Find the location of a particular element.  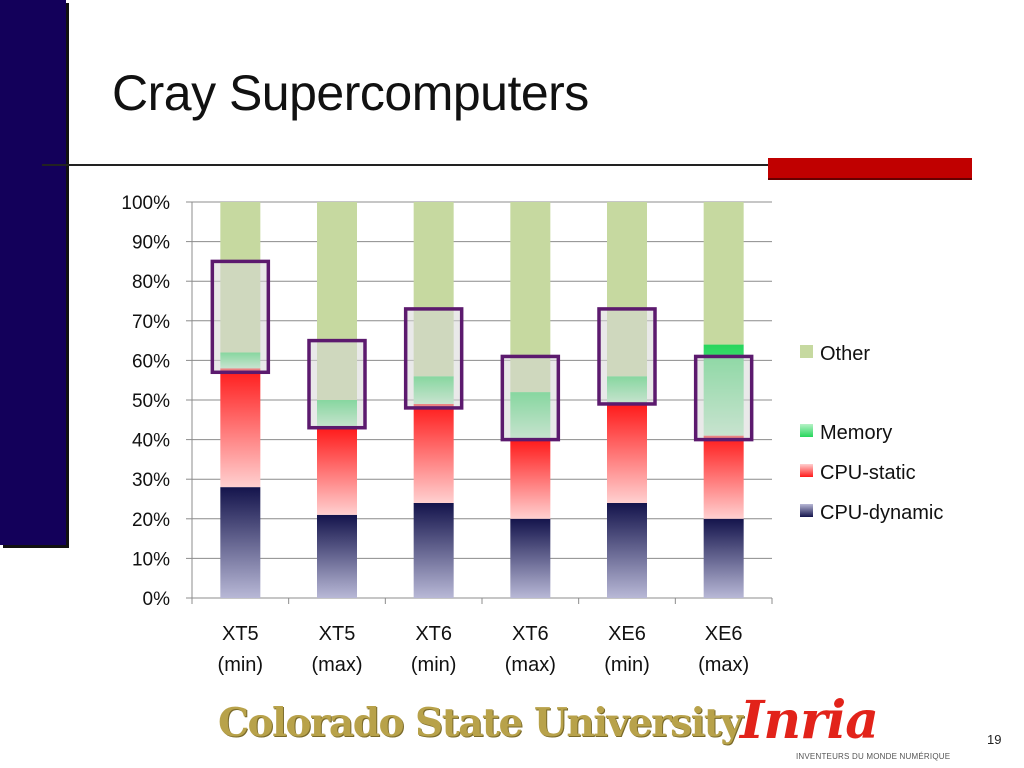

red-accent-bar is located at coordinates (870, 168).